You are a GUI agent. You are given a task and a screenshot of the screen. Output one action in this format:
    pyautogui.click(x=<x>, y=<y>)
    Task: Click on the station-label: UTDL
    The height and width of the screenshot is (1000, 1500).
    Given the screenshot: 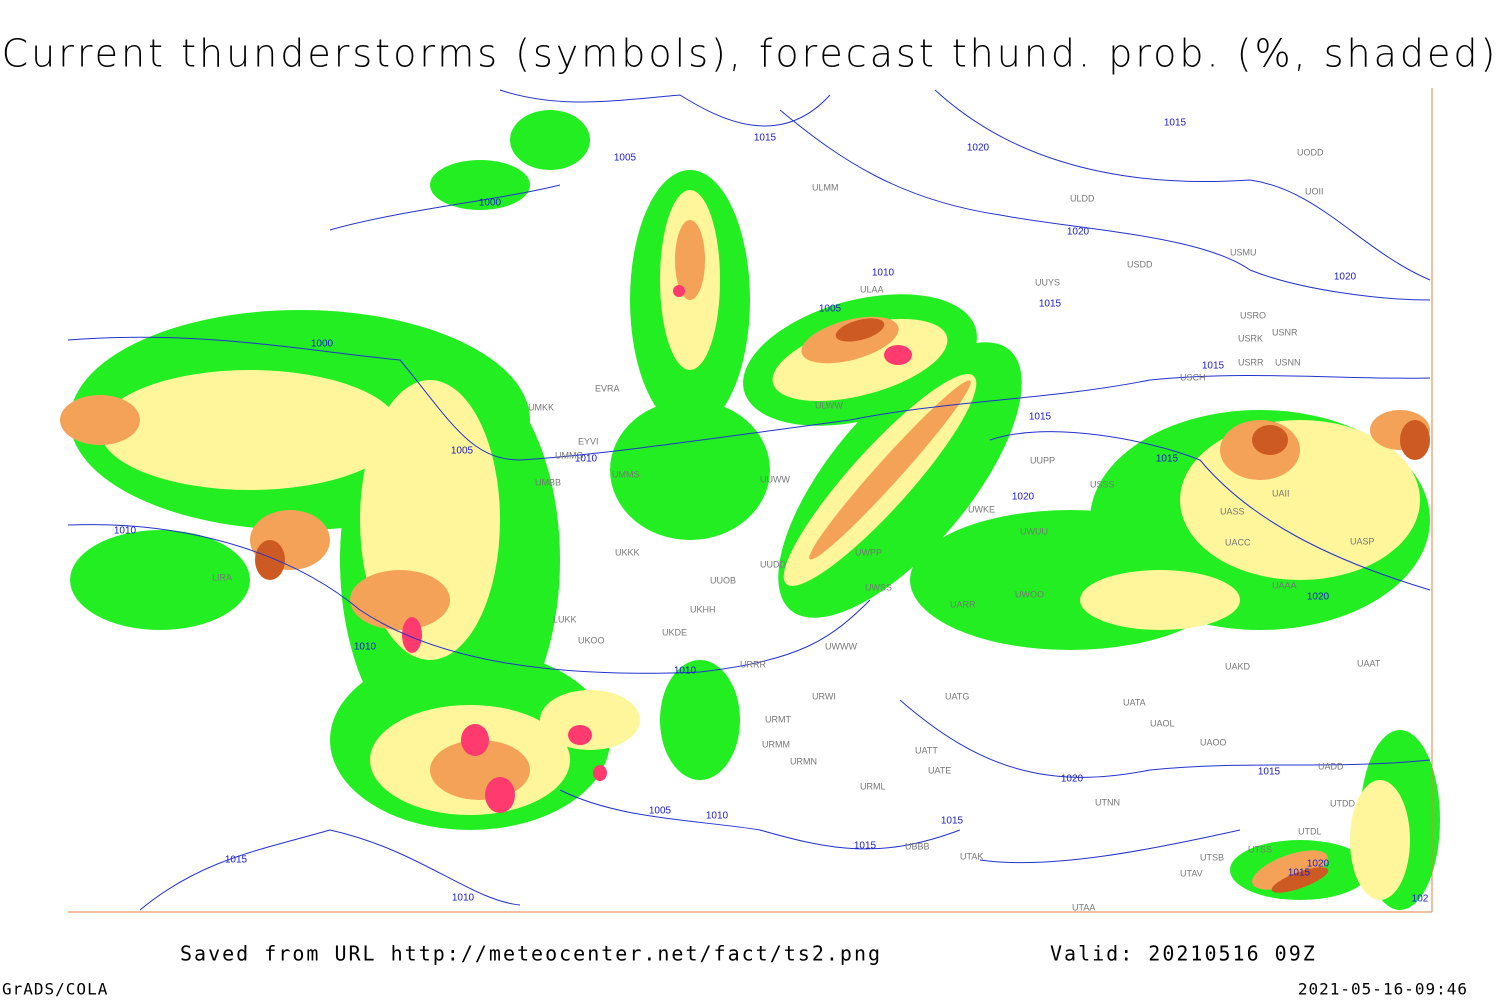 What is the action you would take?
    pyautogui.click(x=1310, y=831)
    